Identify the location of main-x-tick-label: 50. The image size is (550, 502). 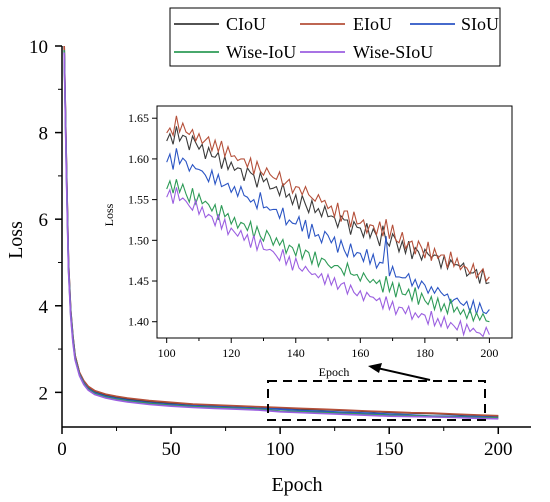
(171, 449).